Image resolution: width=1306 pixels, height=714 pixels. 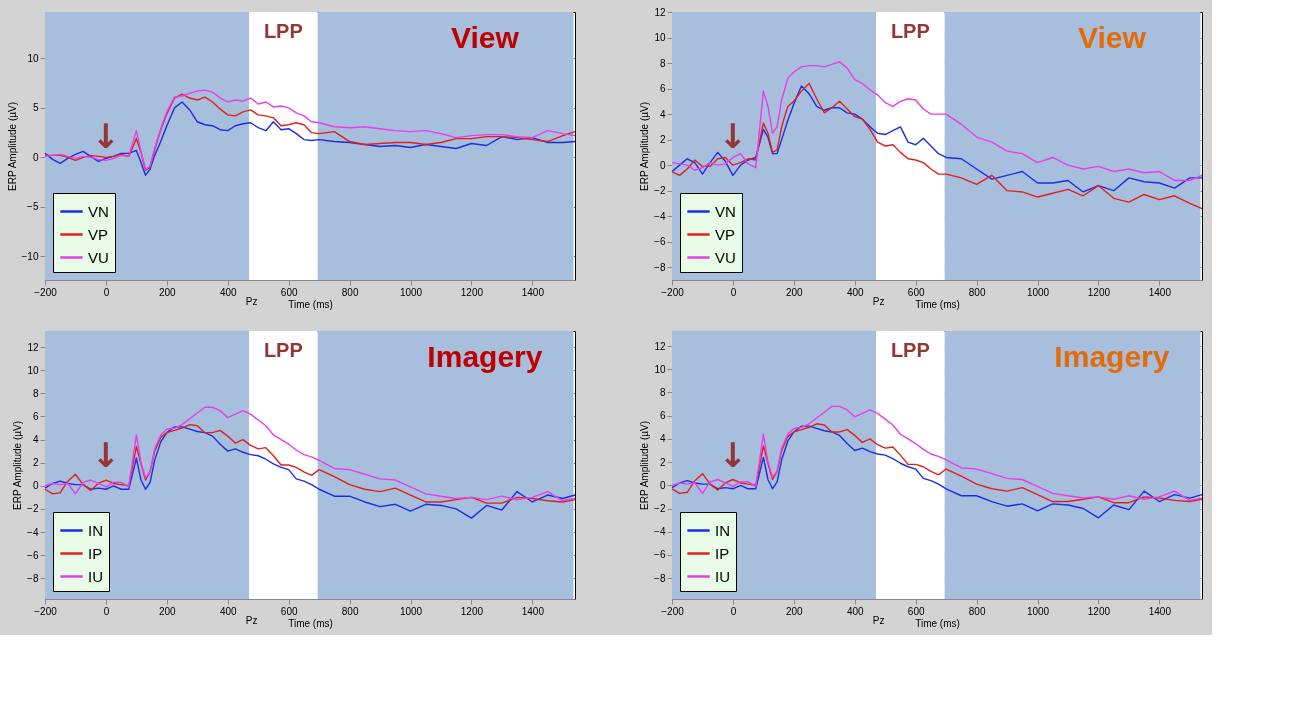 I want to click on legend-label: VP, so click(x=725, y=234).